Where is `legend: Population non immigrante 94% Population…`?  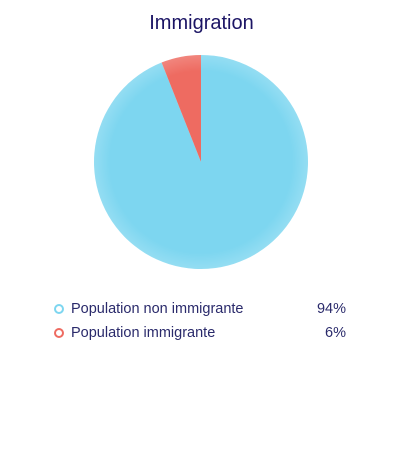
legend: Population non immigrante 94% Population… is located at coordinates (200, 321).